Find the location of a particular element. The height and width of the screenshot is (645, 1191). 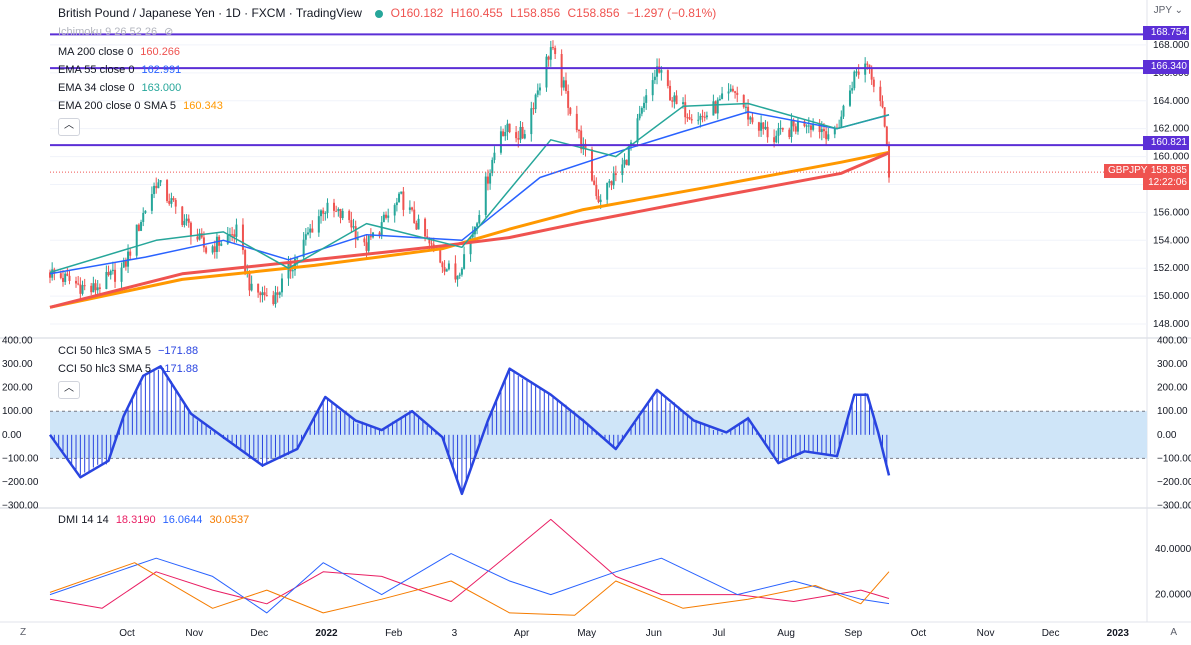

ema34-value: 163.000 is located at coordinates (161, 88).